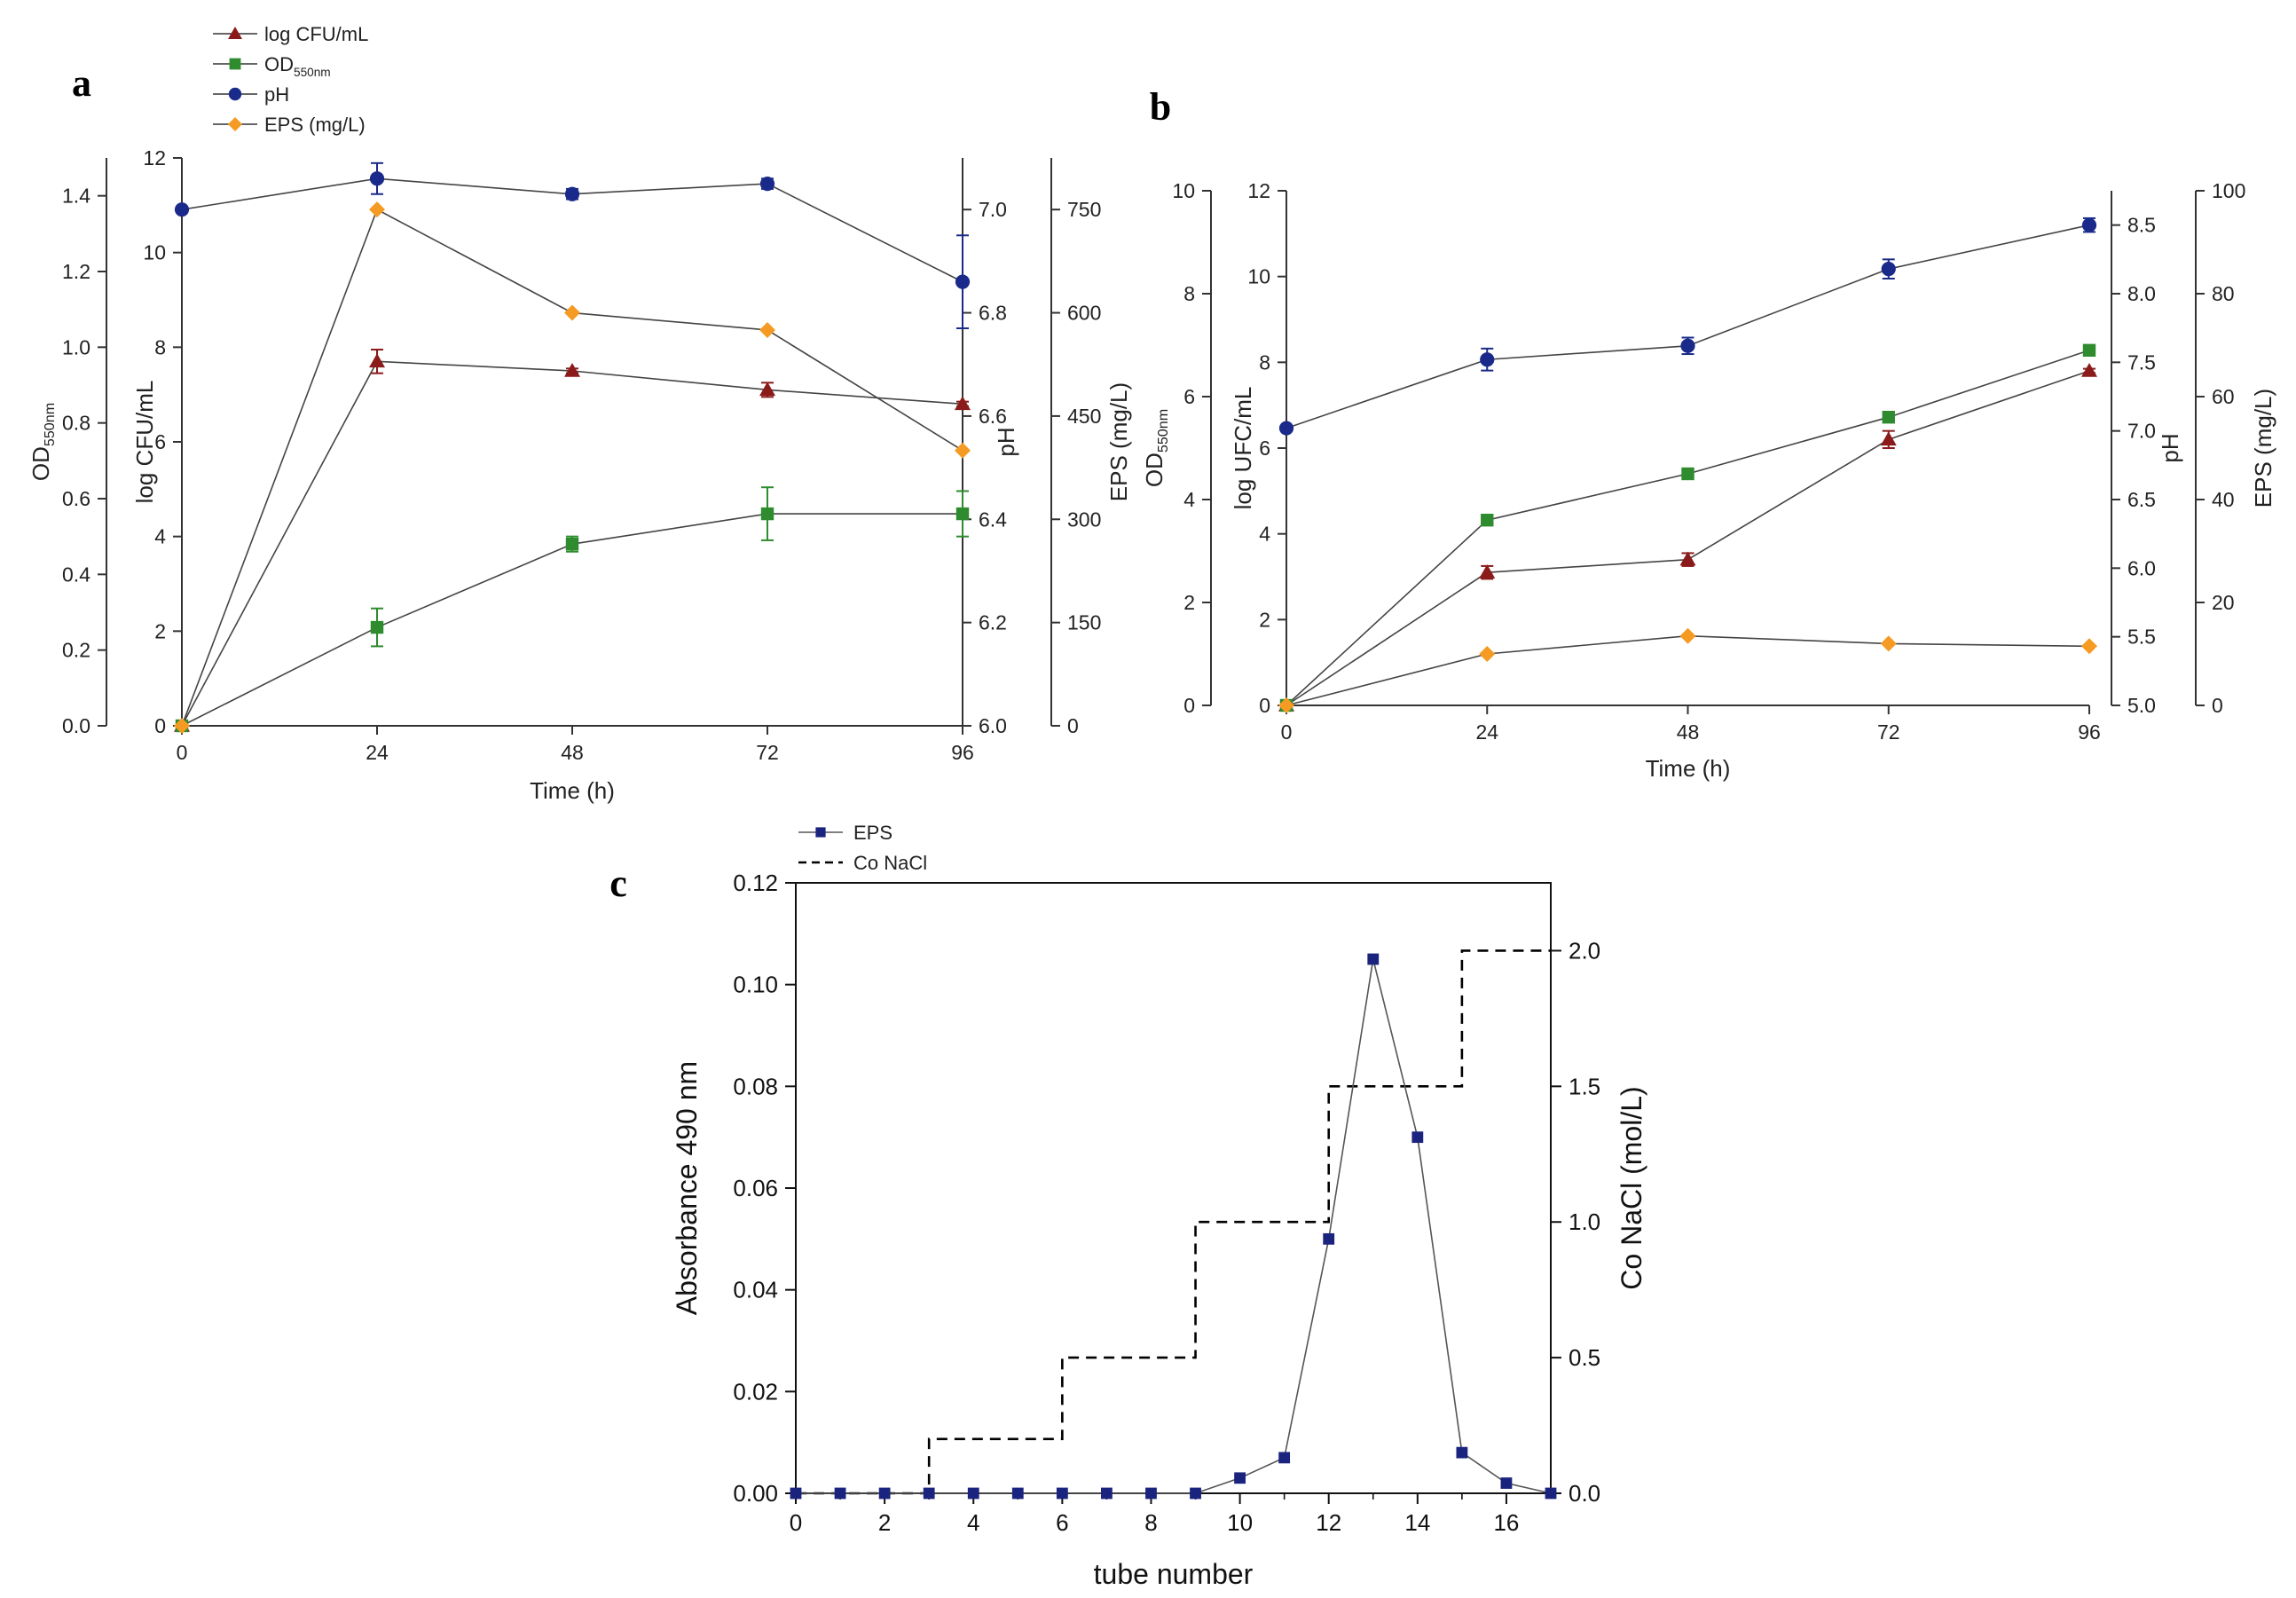 The width and height of the screenshot is (2296, 1598). I want to click on series-ufc, so click(1687, 537).